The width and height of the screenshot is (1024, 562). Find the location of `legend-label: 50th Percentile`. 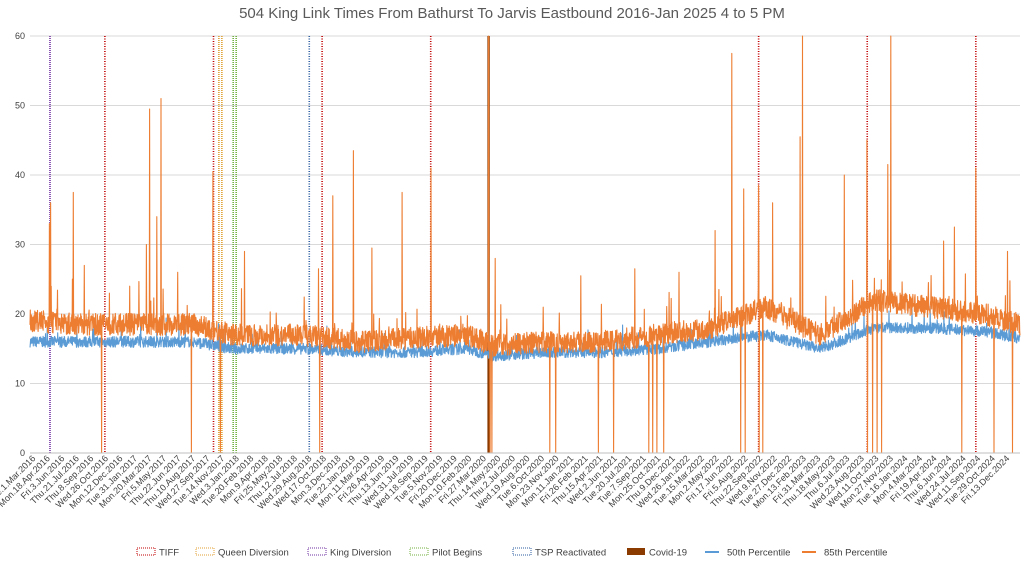

legend-label: 50th Percentile is located at coordinates (758, 553).